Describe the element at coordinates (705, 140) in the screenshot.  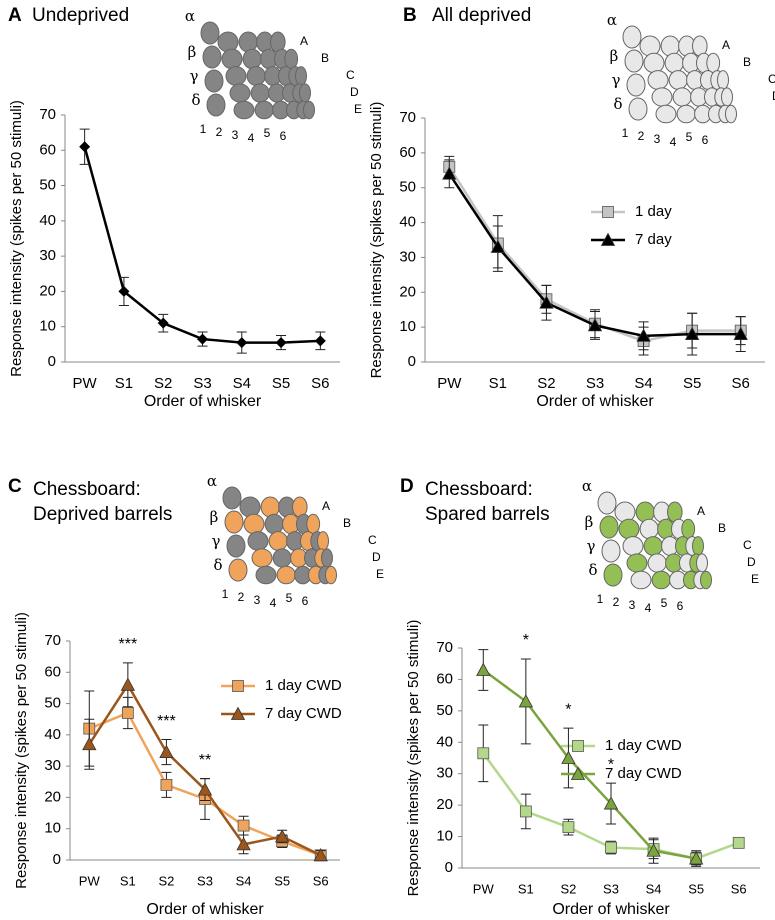
I see `column-label: 6` at that location.